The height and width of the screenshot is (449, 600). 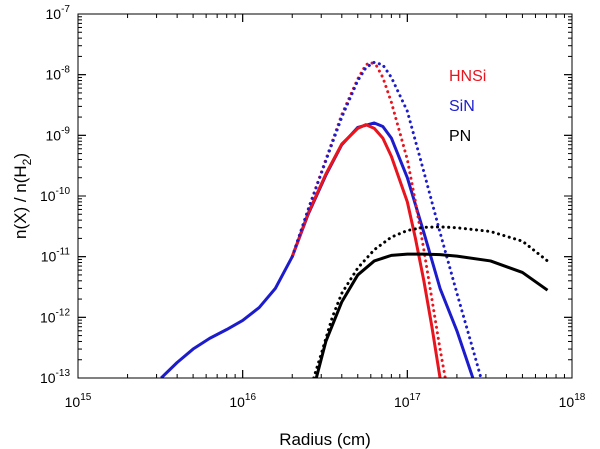 I want to click on y-tick-label: 10⁻¹³, so click(x=55, y=377).